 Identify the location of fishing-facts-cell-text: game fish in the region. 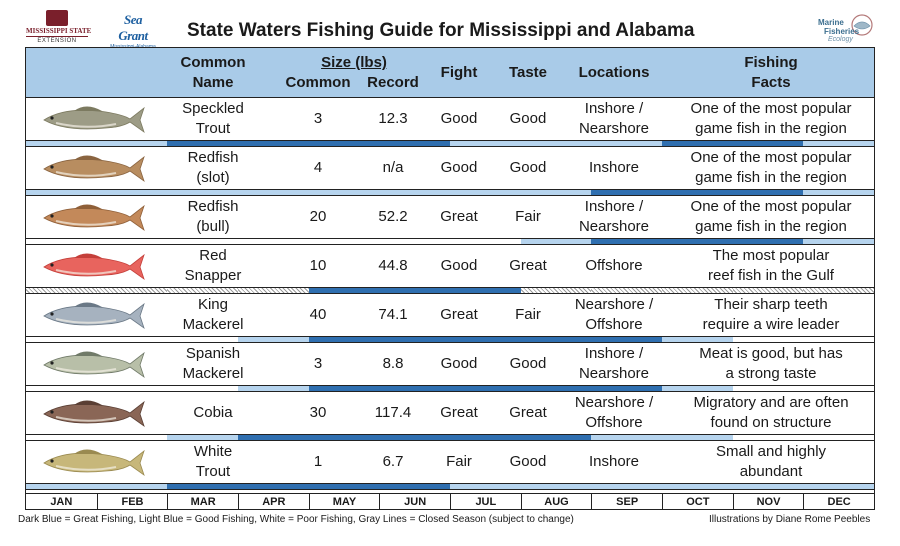
(771, 128).